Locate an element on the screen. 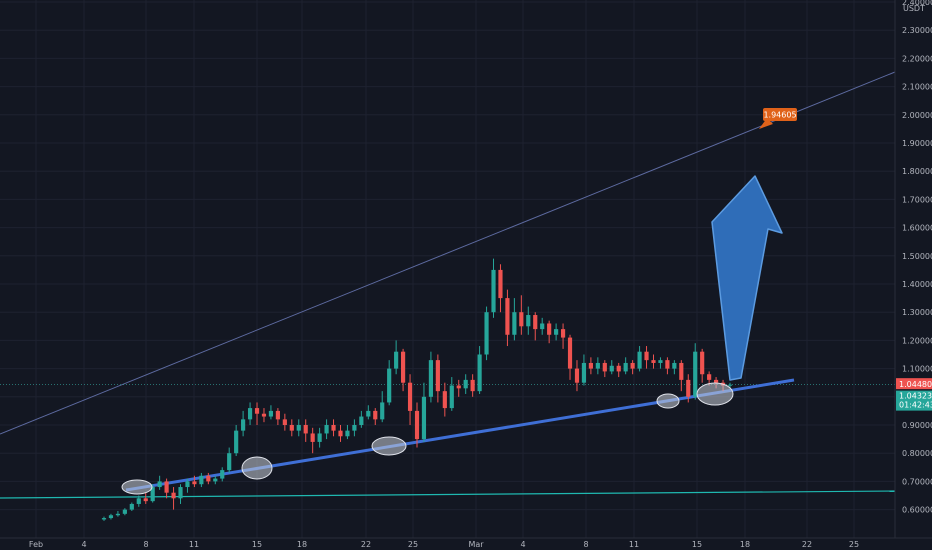  price-tick-label: 0.90000 is located at coordinates (917, 425).